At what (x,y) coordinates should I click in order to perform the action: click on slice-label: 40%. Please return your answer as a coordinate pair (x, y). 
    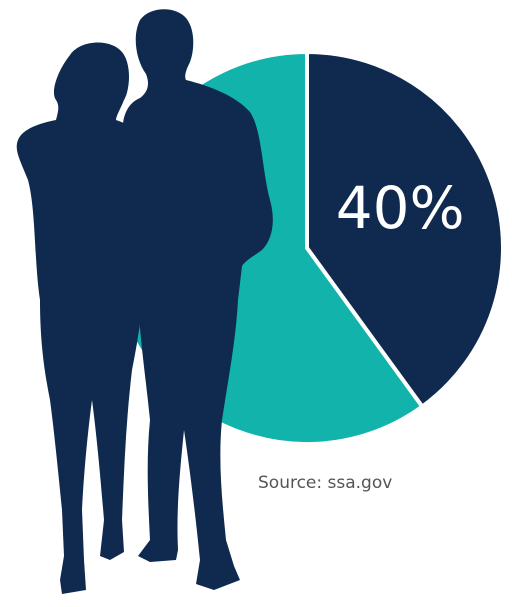
    Looking at the image, I should click on (400, 208).